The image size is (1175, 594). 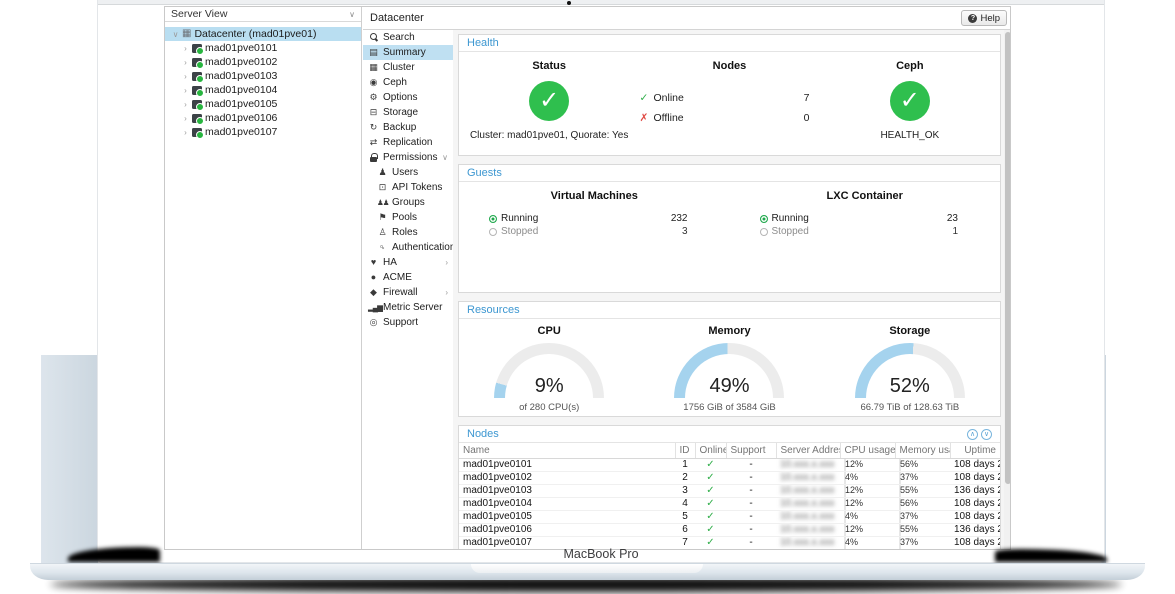 I want to click on section-title: Guests, so click(x=484, y=173).